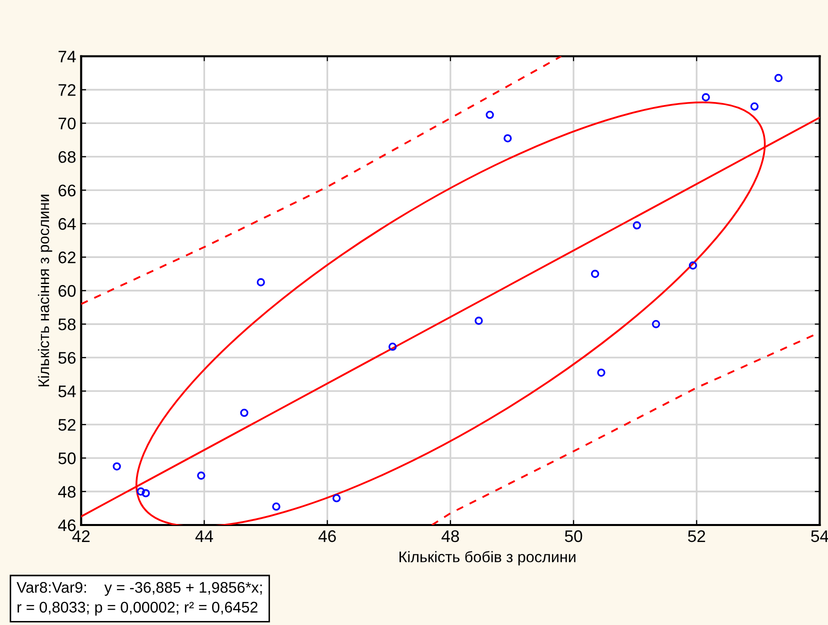  Describe the element at coordinates (204, 536) in the screenshot. I see `x-tick-label: 44` at that location.